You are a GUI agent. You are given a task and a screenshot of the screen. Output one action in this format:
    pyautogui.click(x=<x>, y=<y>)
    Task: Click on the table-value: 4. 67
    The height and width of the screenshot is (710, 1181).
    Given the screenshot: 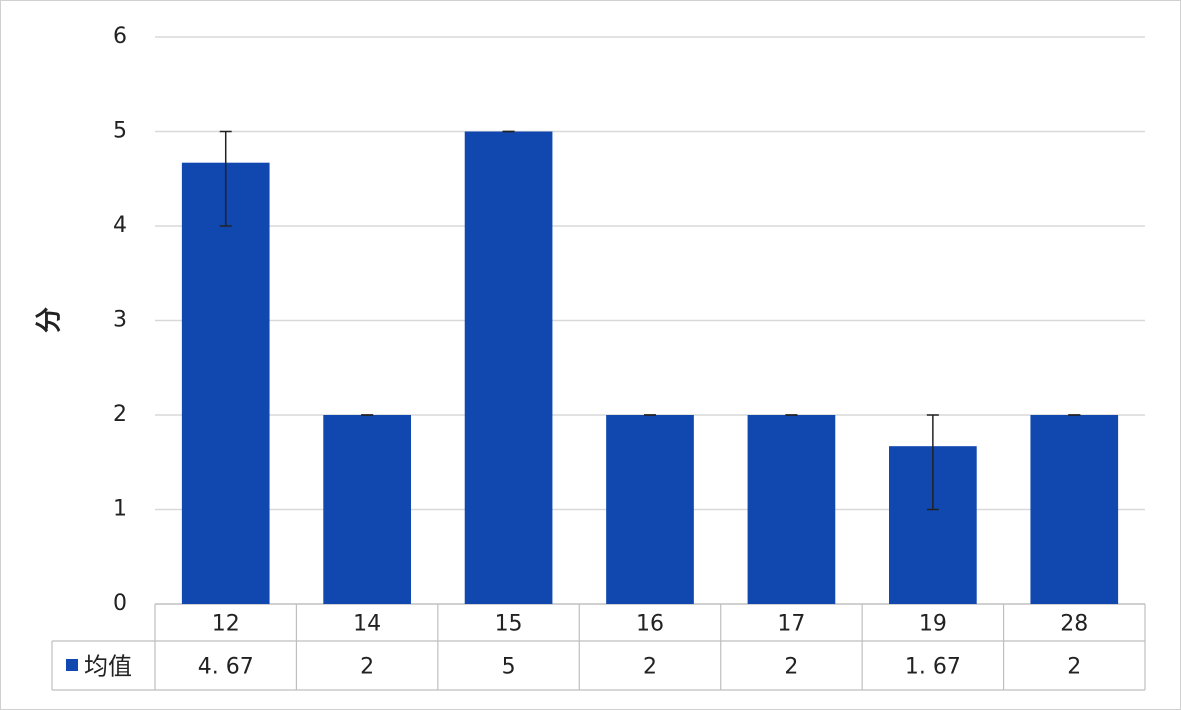 What is the action you would take?
    pyautogui.click(x=226, y=667)
    